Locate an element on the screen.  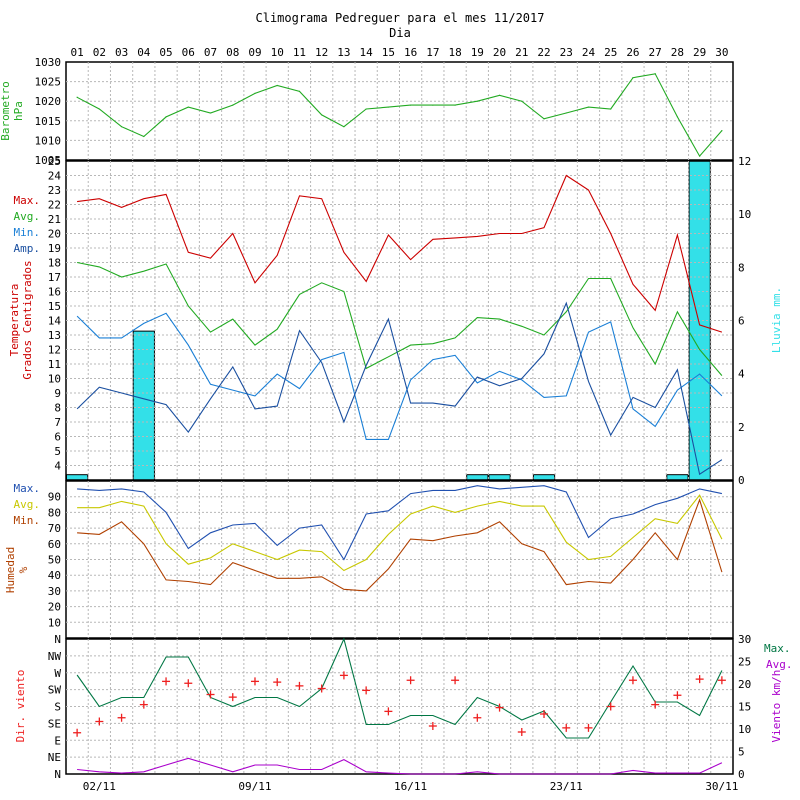
rain-tick-label: 12 is located at coordinates (744, 161).